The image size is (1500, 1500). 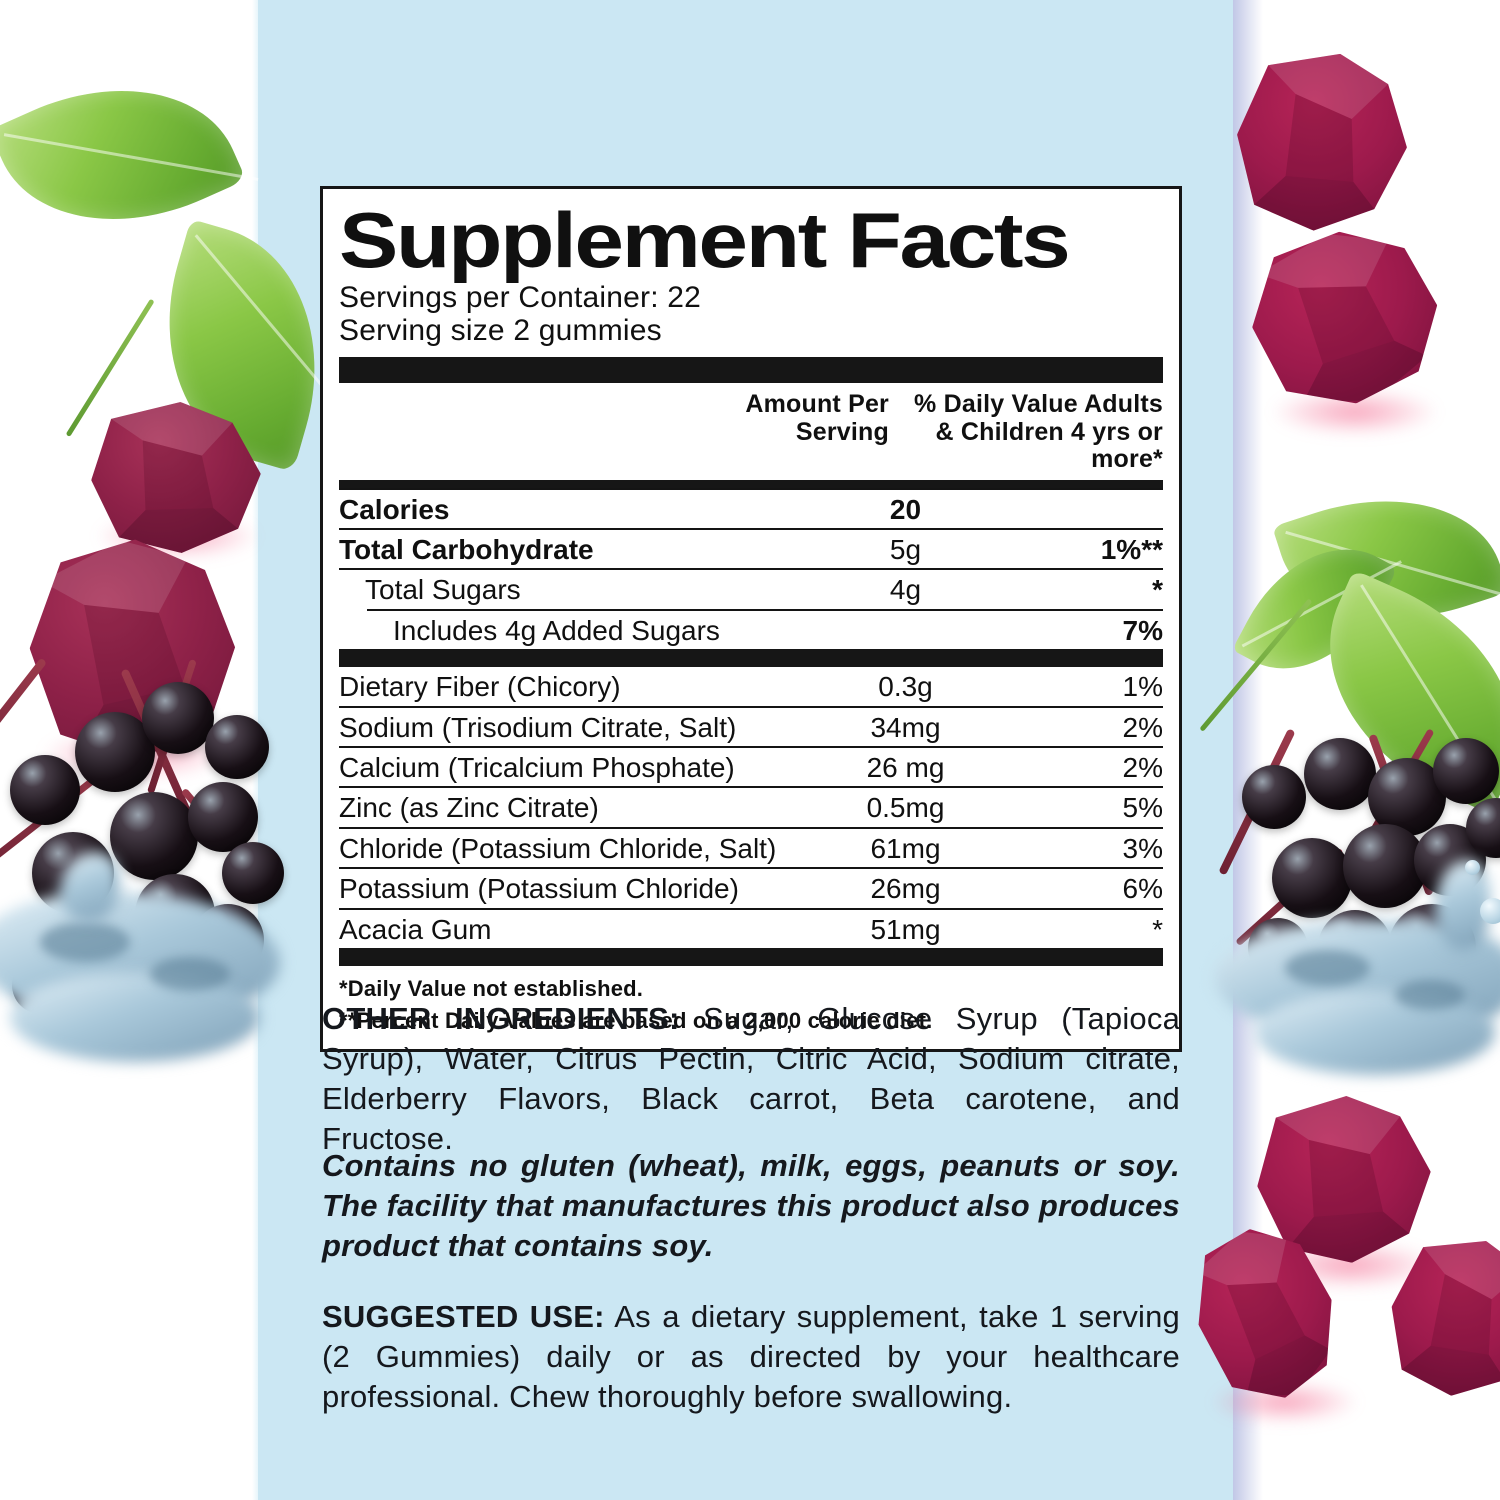 I want to click on other-ingredients-label: OTHER INGREDIENTS:, so click(x=501, y=1018).